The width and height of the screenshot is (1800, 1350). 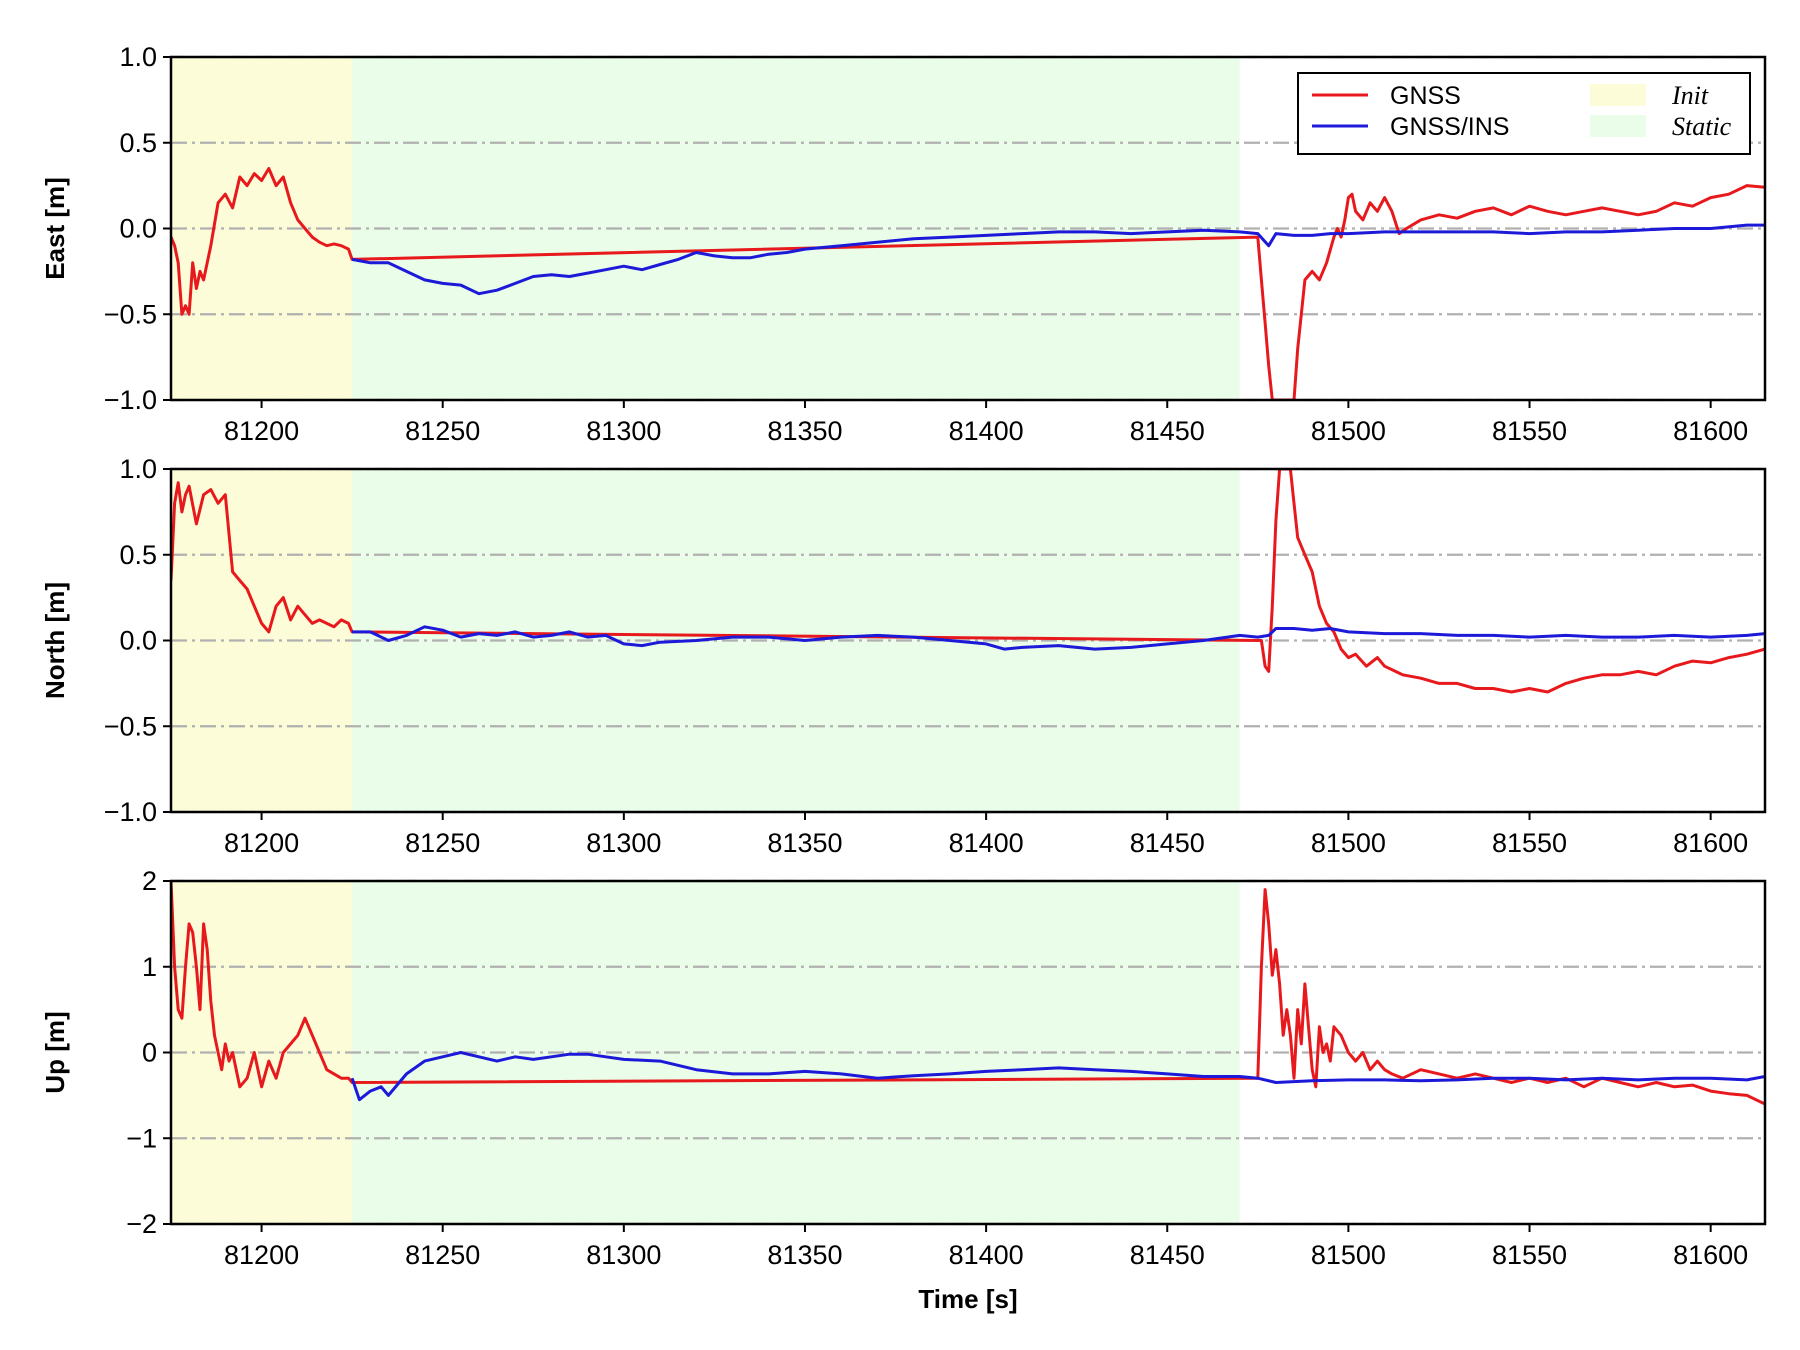 What do you see at coordinates (1425, 96) in the screenshot?
I see `legend-label: GNSS` at bounding box center [1425, 96].